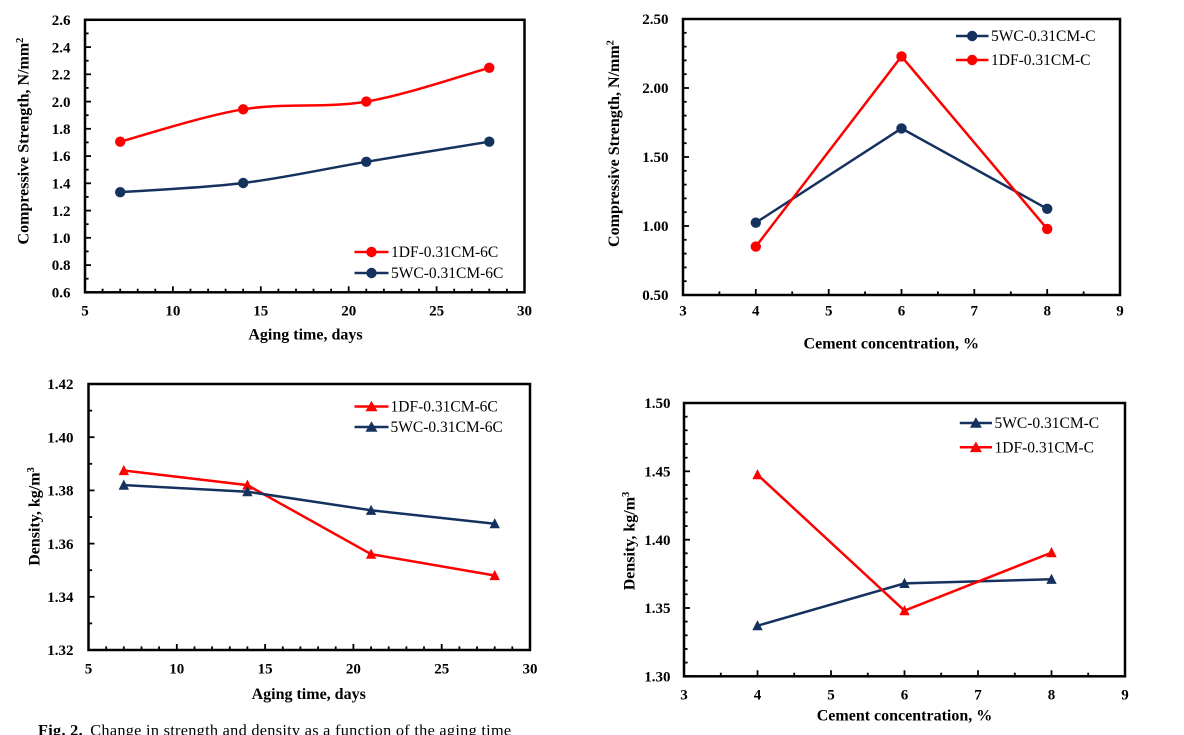 The width and height of the screenshot is (1184, 735). What do you see at coordinates (655, 296) in the screenshot?
I see `svg-text: 0.50` at bounding box center [655, 296].